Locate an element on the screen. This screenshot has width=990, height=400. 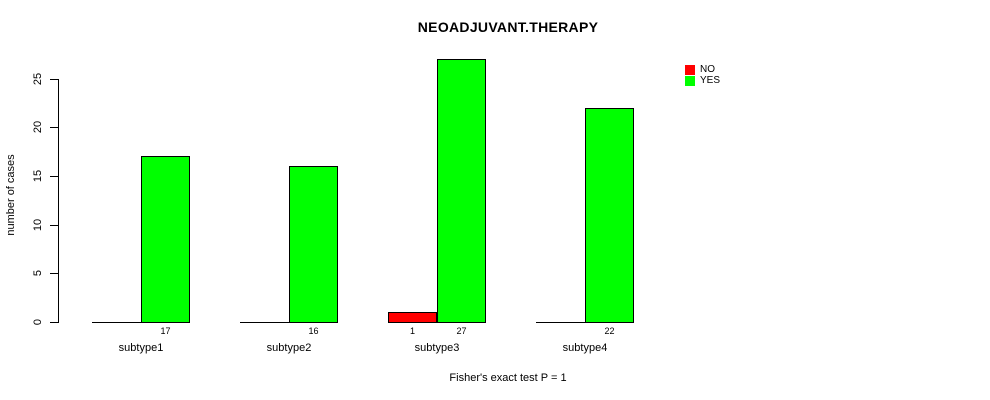
y-tick-label-20: 20 is located at coordinates (38, 127).